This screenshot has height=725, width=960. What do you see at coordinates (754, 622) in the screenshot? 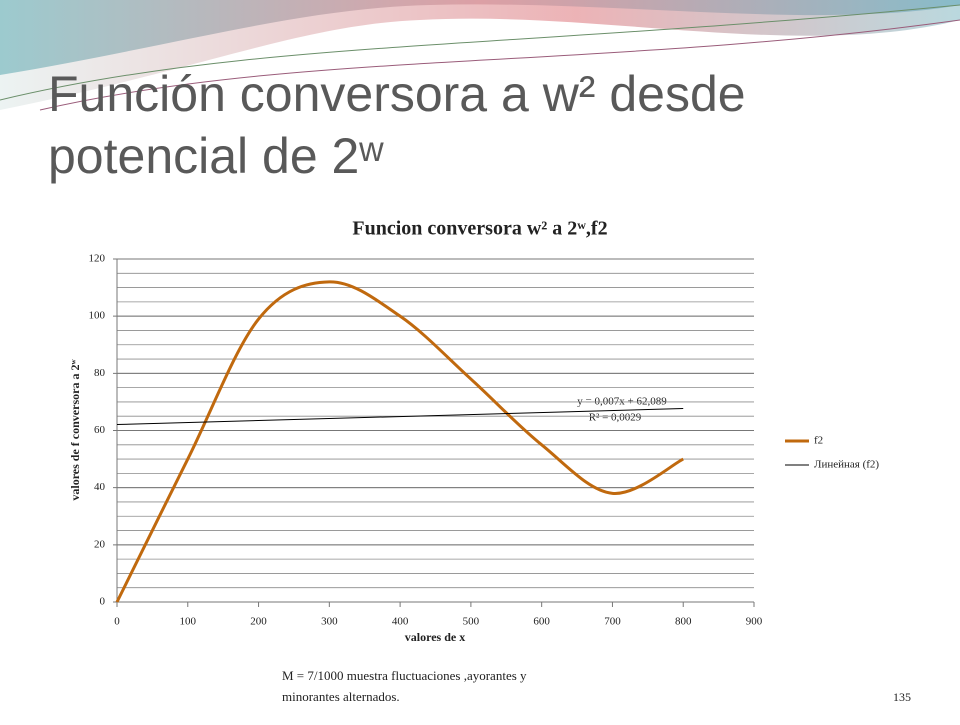
I see `x-tick-label: 900` at bounding box center [754, 622].